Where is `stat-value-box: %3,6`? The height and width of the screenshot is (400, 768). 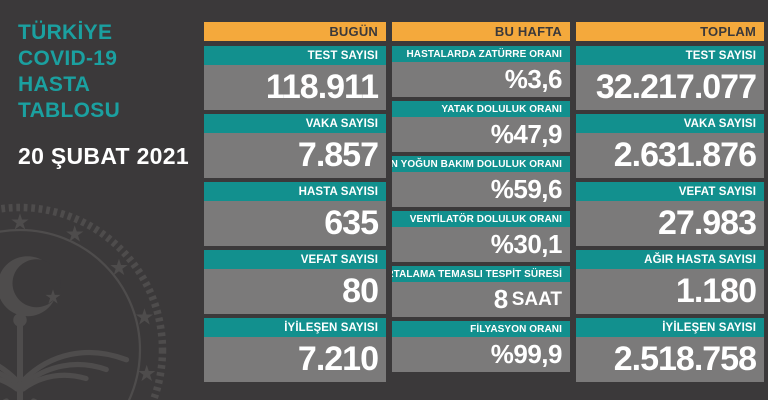
stat-value-box: %3,6 is located at coordinates (481, 79).